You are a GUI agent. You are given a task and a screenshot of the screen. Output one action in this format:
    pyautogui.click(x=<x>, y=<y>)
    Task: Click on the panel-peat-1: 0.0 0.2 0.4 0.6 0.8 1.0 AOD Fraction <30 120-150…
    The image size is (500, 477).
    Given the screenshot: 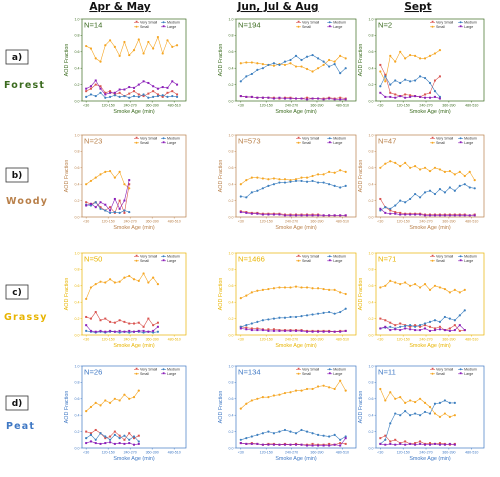 What is the action you would take?
    pyautogui.click(x=287, y=413)
    